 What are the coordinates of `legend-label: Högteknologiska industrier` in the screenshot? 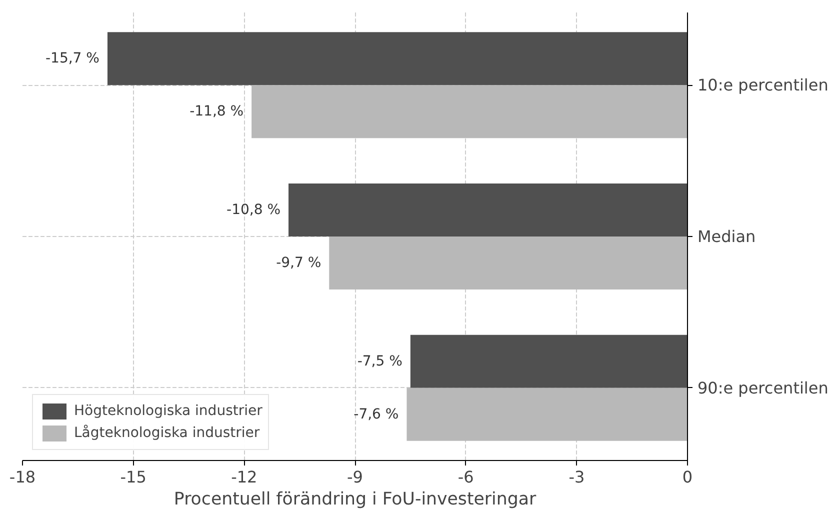 It's located at (168, 411).